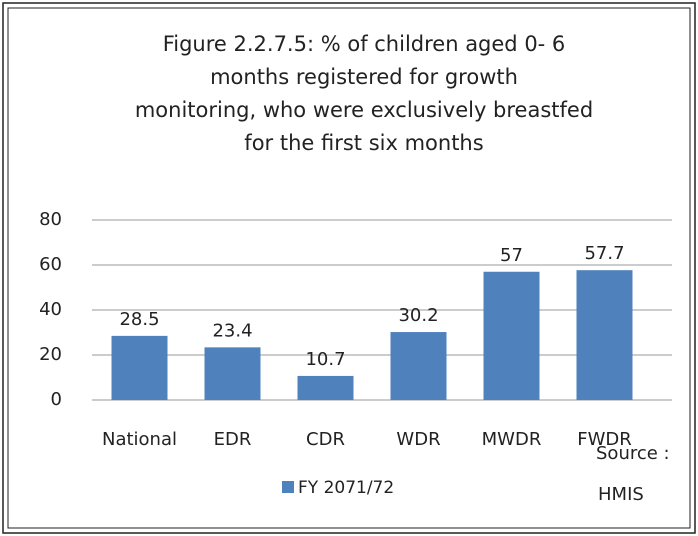  Describe the element at coordinates (511, 255) in the screenshot. I see `data-label: 57` at that location.